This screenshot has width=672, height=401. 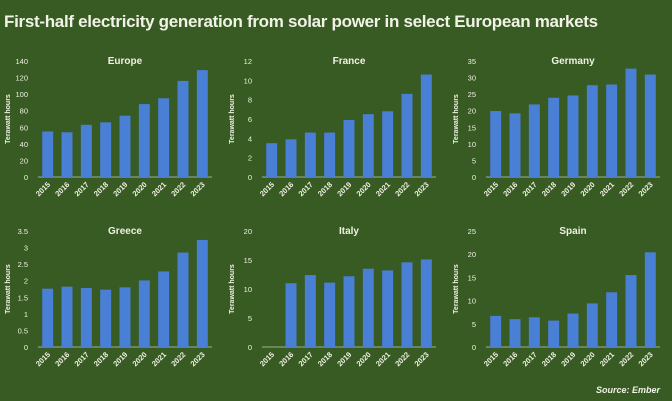 What do you see at coordinates (250, 100) in the screenshot?
I see `y-tick-label: 8` at bounding box center [250, 100].